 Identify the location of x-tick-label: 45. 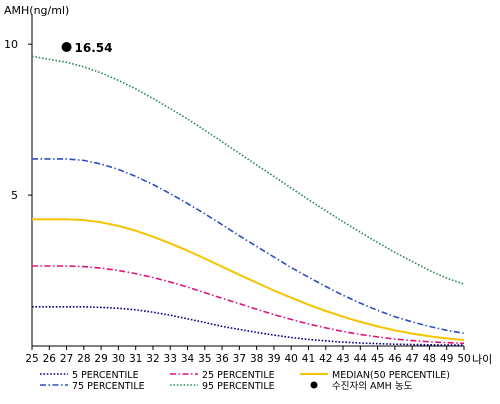
(377, 359).